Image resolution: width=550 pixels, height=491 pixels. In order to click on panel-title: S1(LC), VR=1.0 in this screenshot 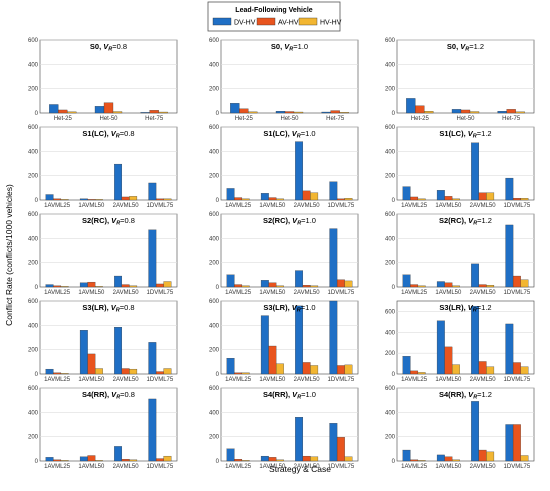, I will do `click(289, 134)`.